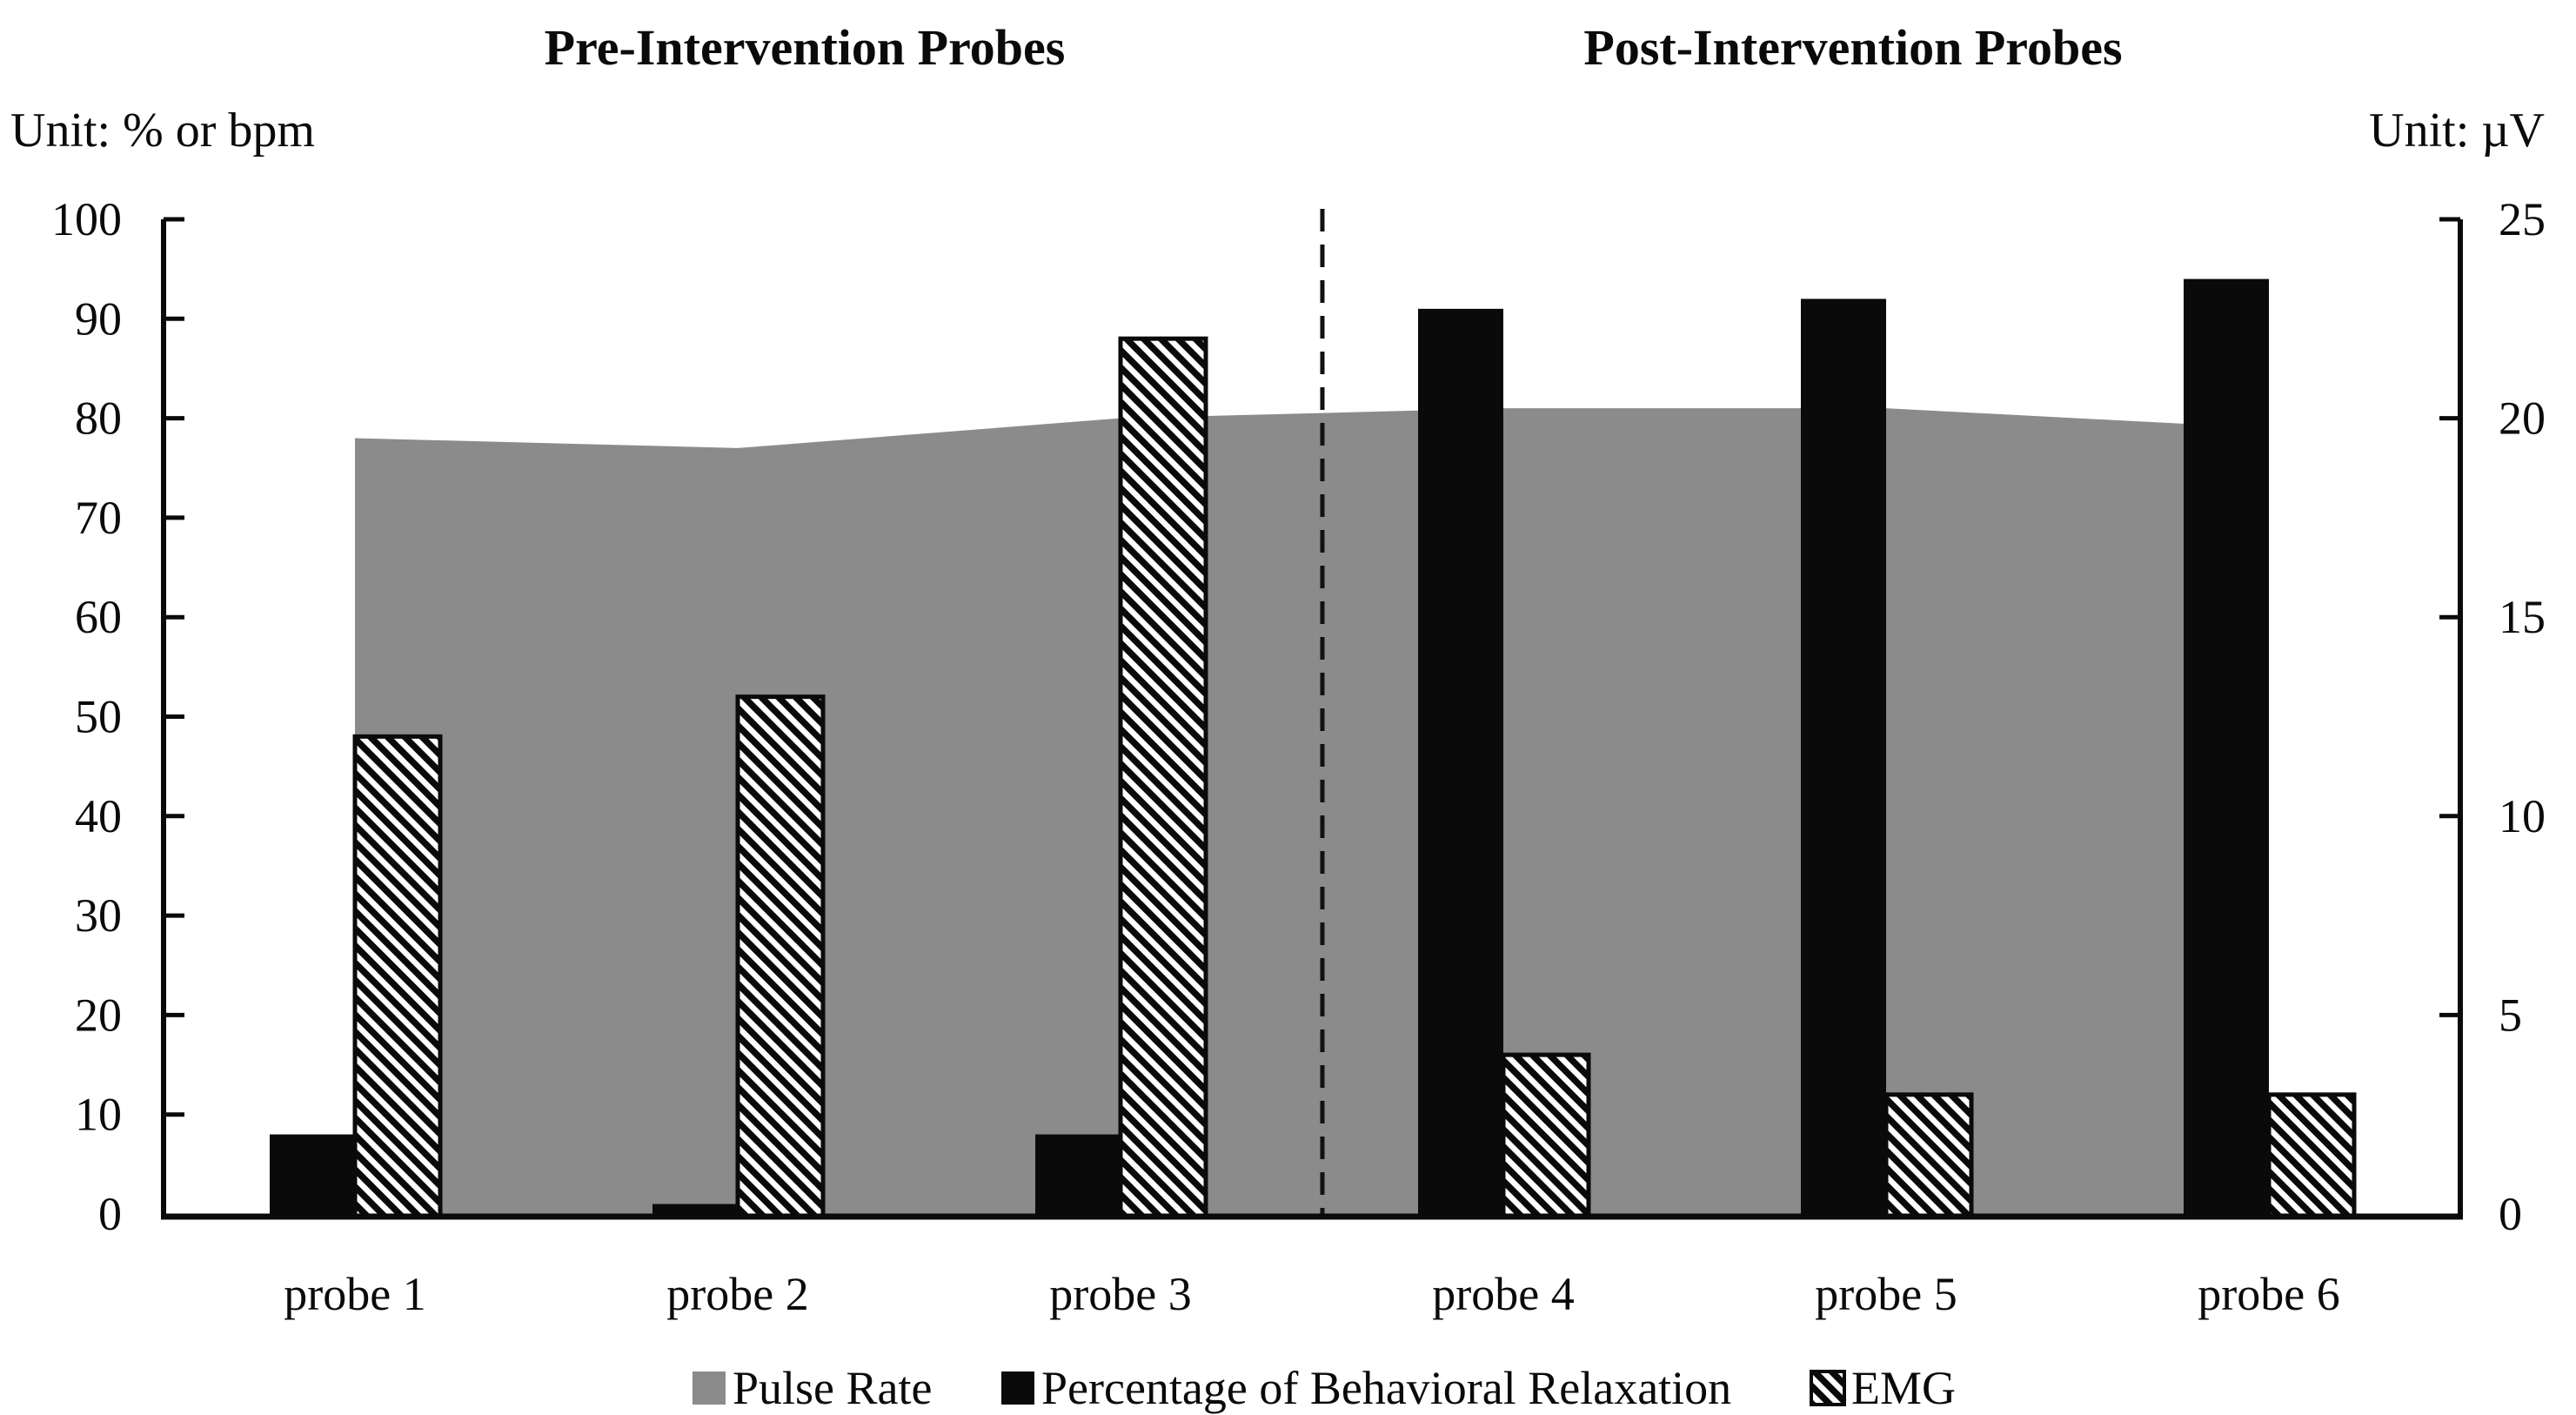  I want to click on right-axis-tick-label: 20, so click(2522, 418).